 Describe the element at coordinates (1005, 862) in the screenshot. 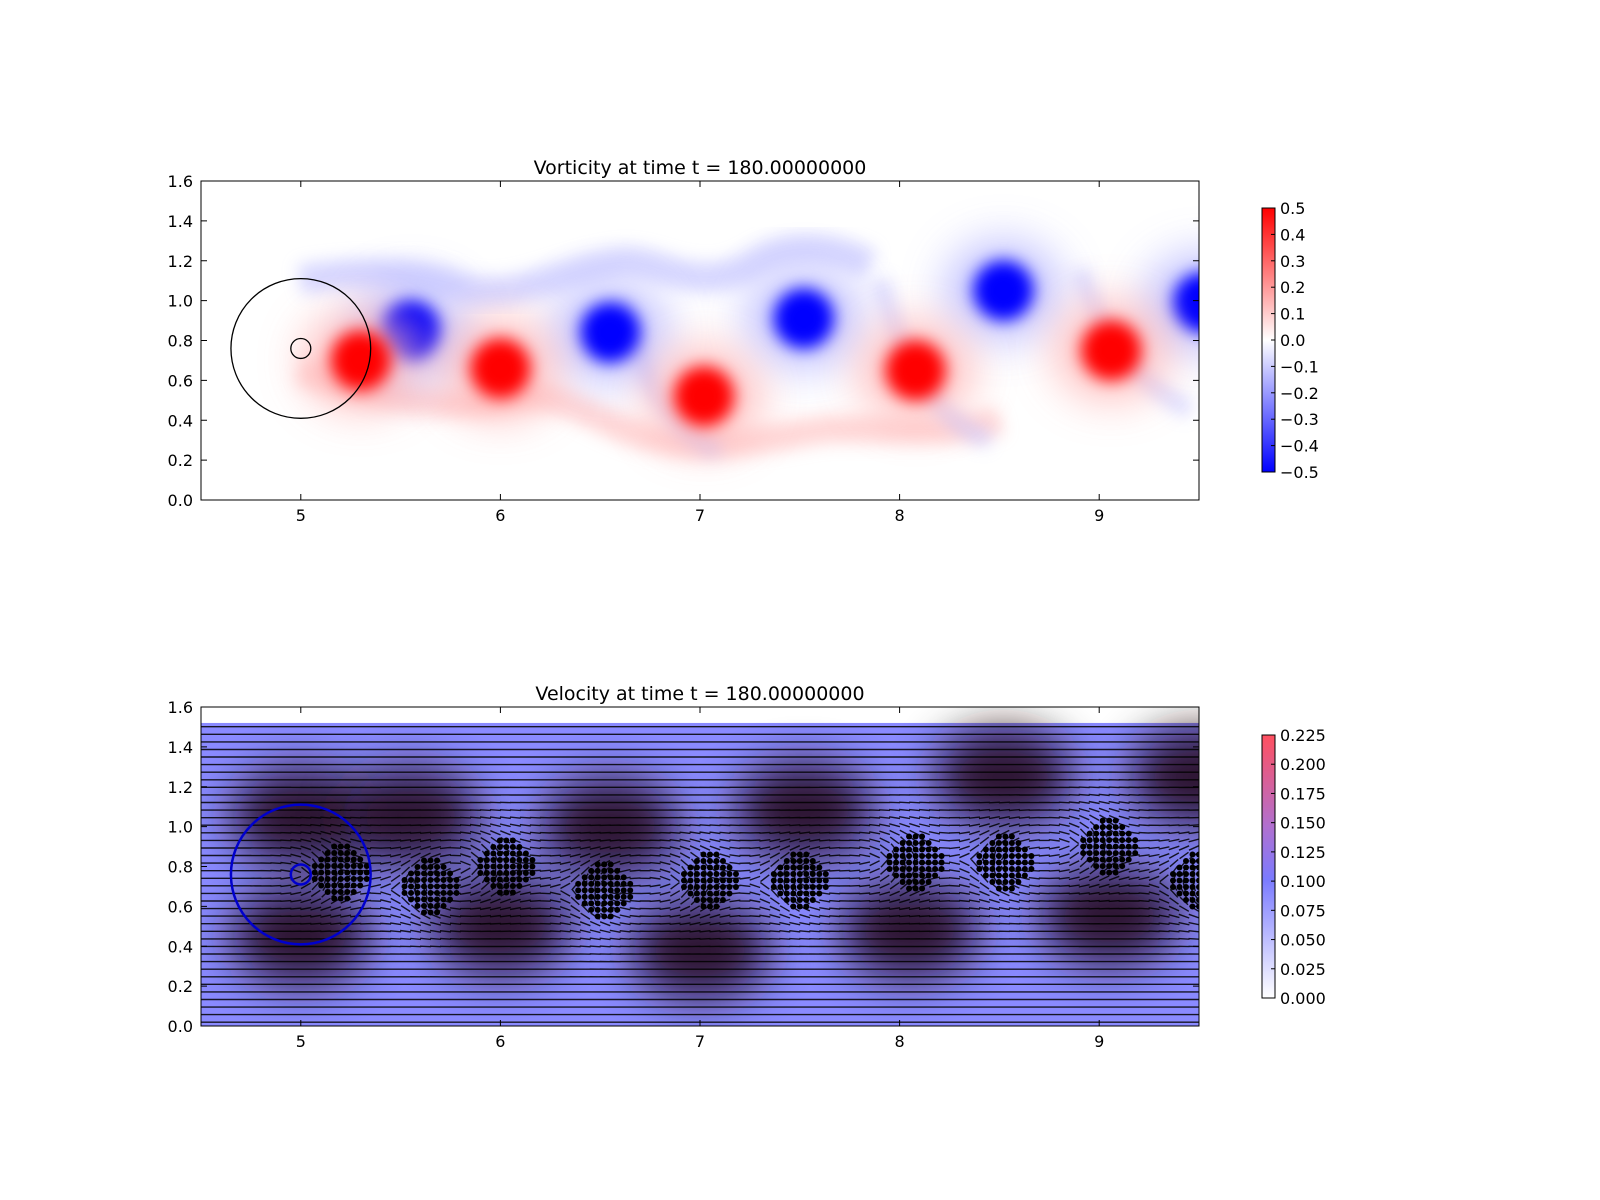

I see `particle-cluster` at that location.